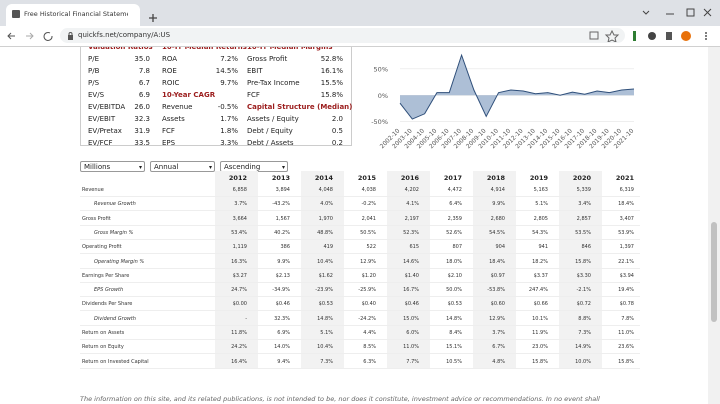 Image resolution: width=720 pixels, height=404 pixels. Describe the element at coordinates (540, 275) in the screenshot. I see `cell: $3.37` at that location.